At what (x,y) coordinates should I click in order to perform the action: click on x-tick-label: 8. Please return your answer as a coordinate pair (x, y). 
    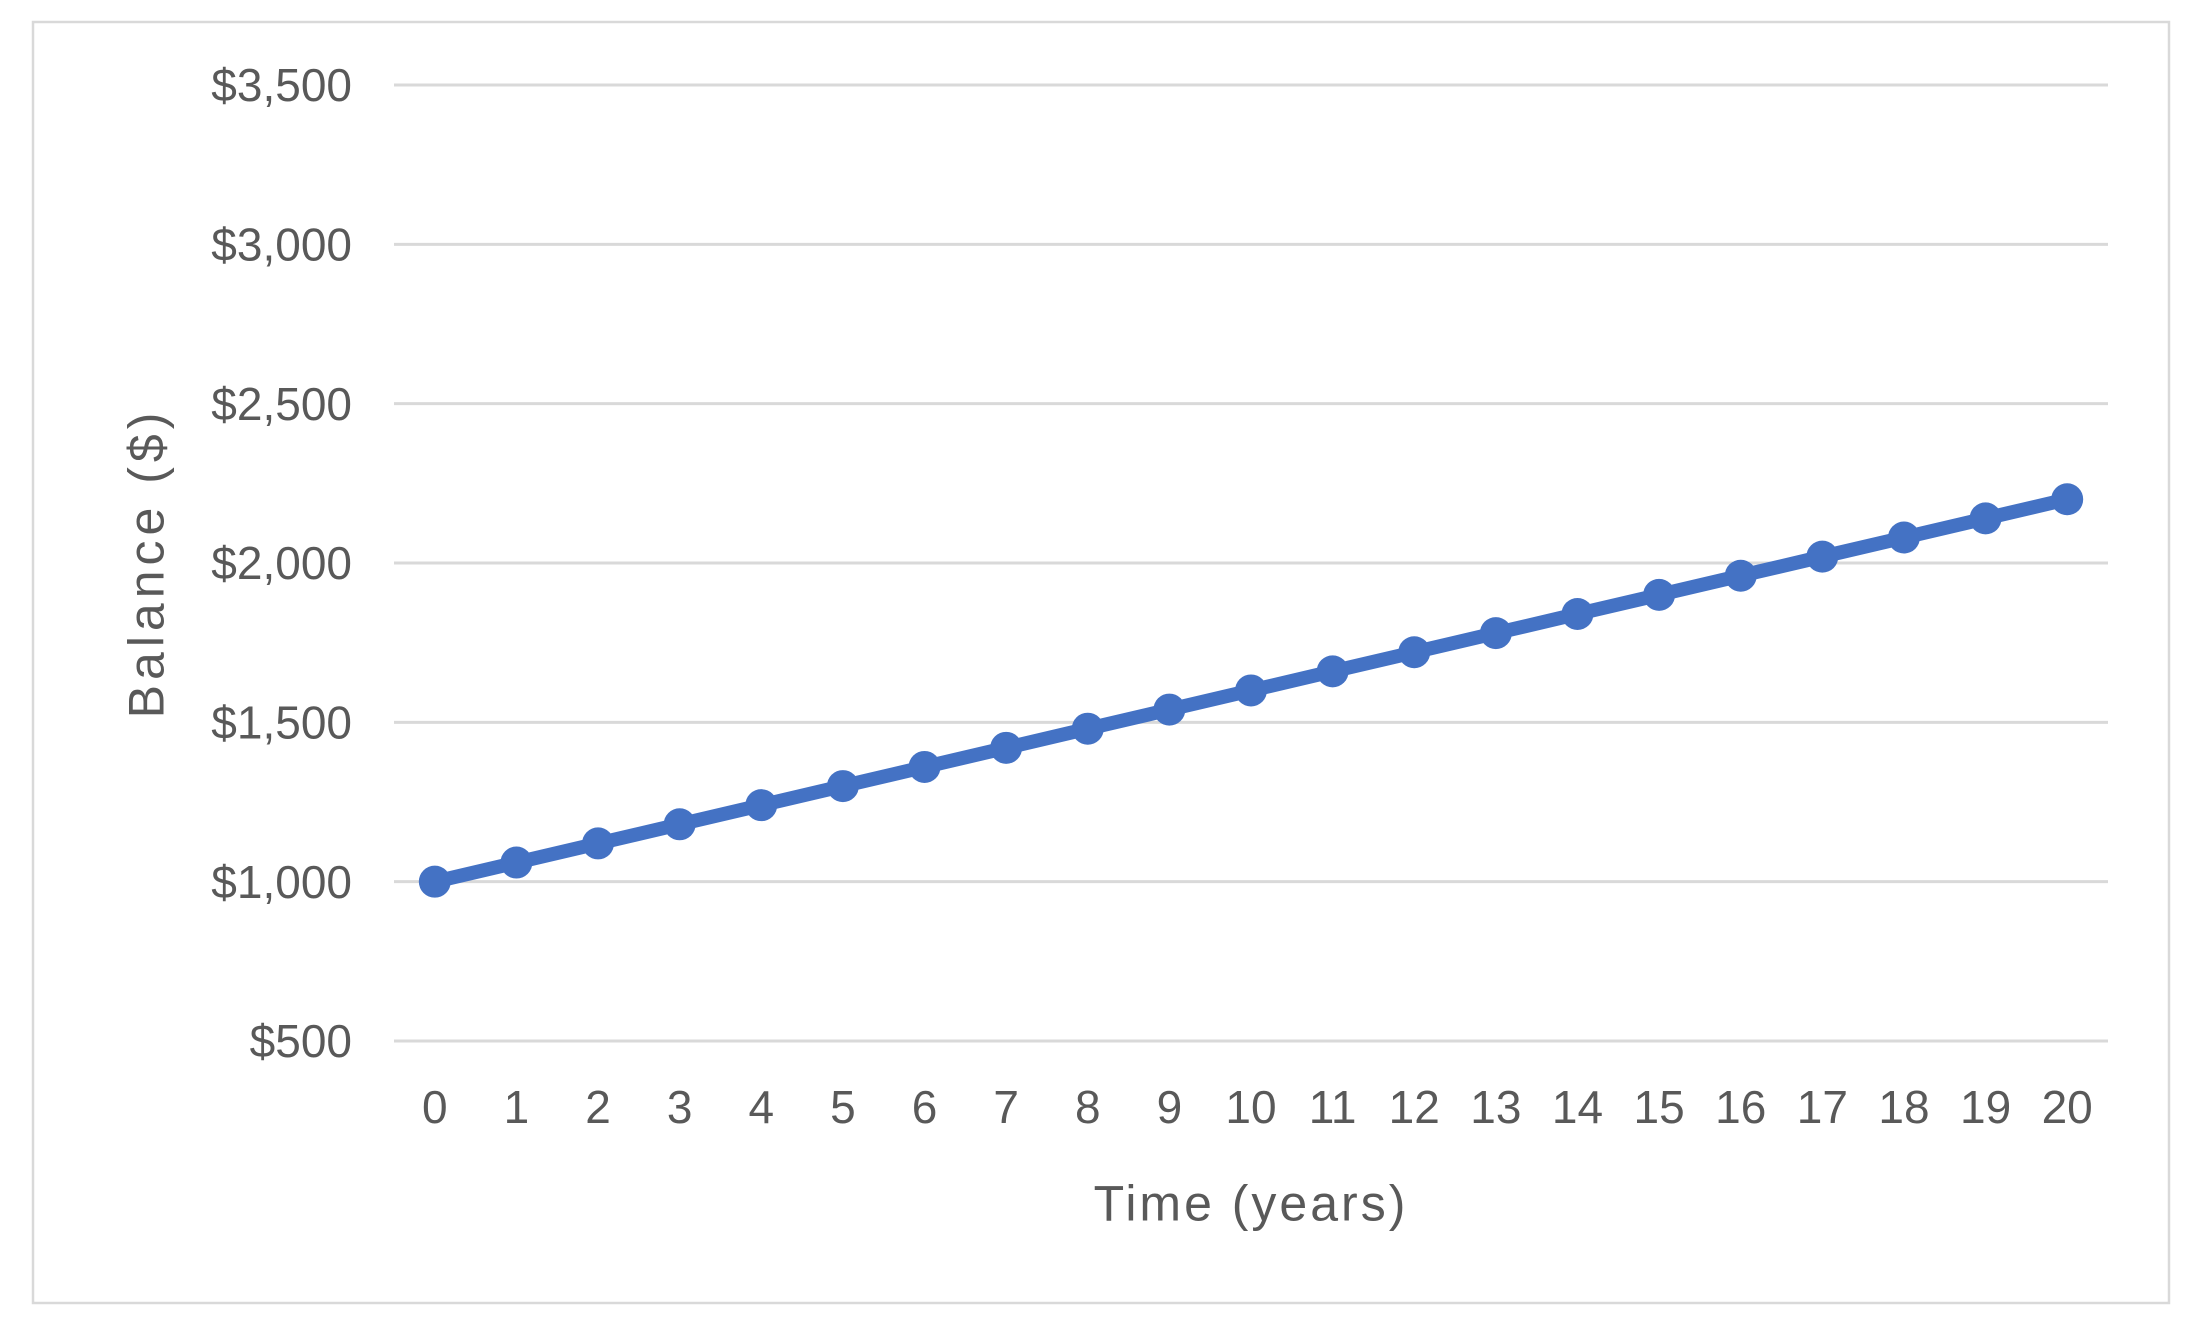
    Looking at the image, I should click on (1088, 1107).